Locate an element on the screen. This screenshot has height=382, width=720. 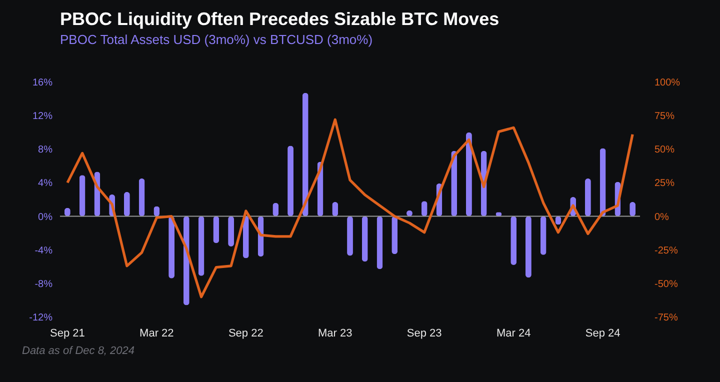
y2-tick-label: 50% is located at coordinates (664, 150).